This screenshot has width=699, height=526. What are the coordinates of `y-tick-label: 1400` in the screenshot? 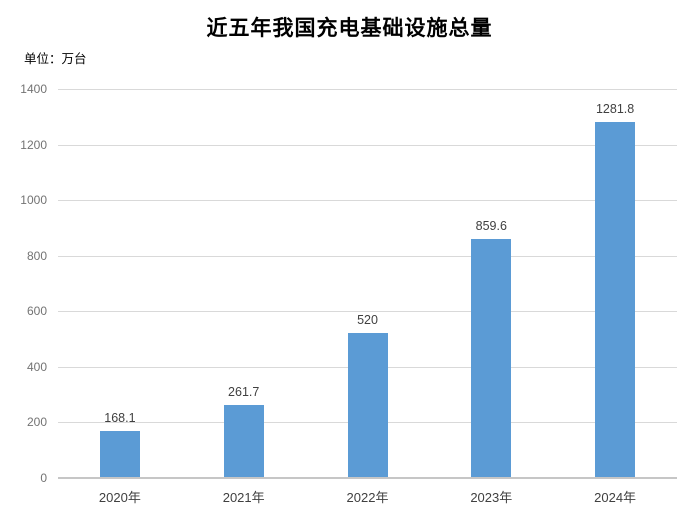 It's located at (33, 89).